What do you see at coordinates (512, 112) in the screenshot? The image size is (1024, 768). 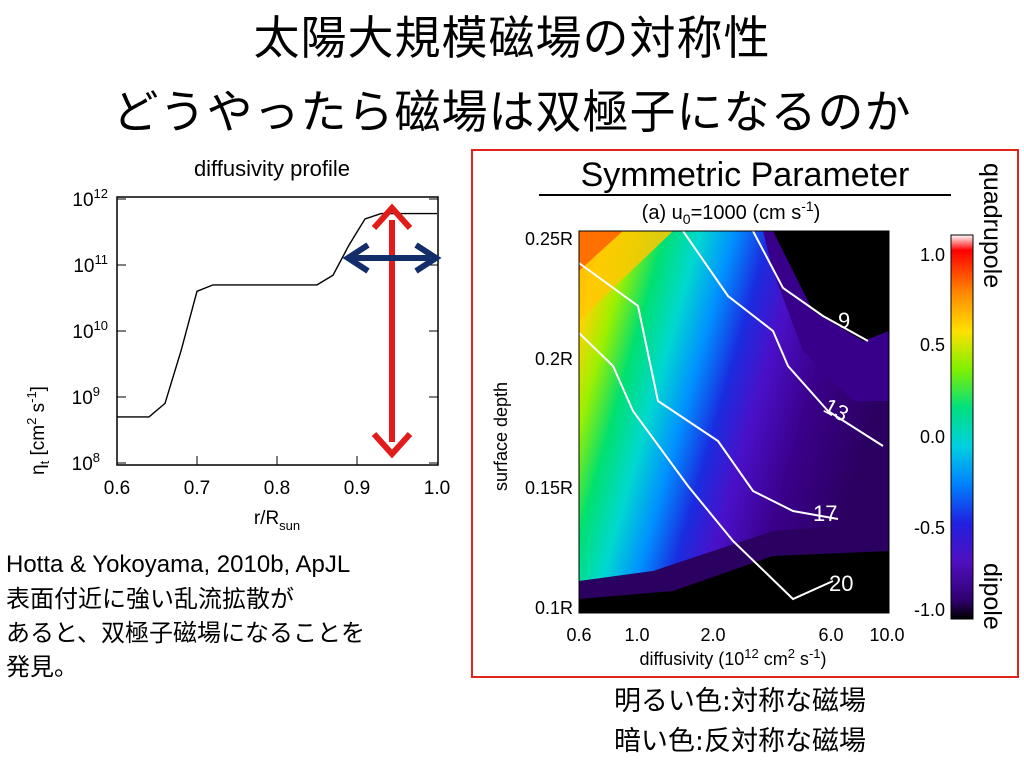 I see `slide-title-line2: どうやったら磁場は双極子になるのか` at bounding box center [512, 112].